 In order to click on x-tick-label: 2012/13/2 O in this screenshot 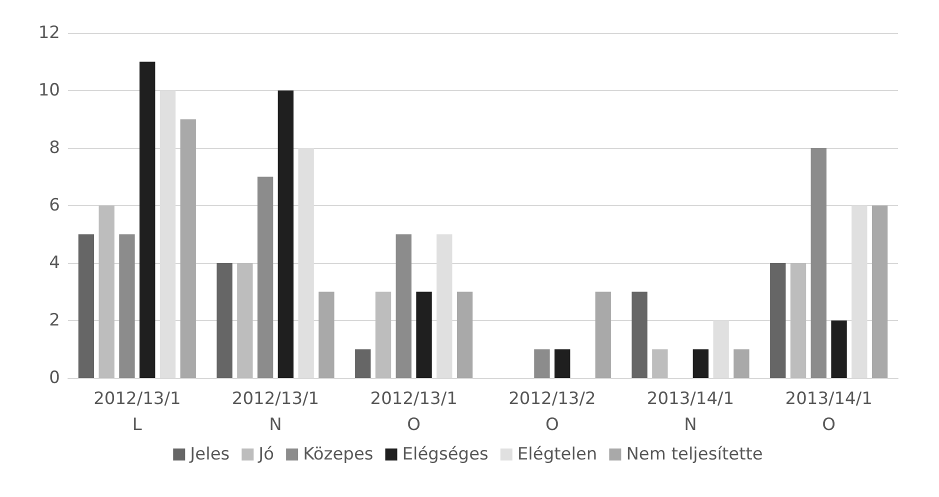, I will do `click(552, 412)`.